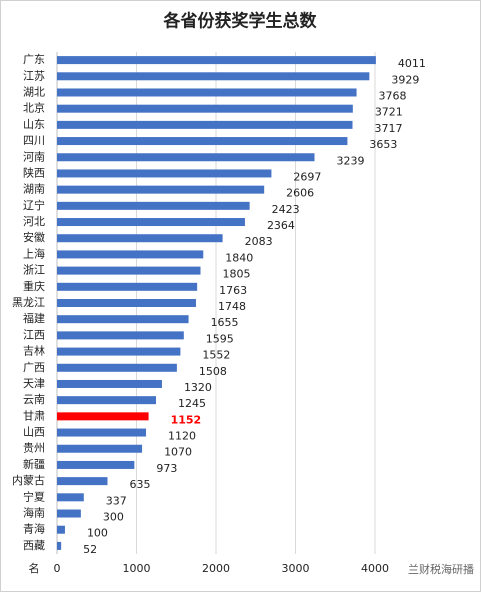 Image resolution: width=481 pixels, height=592 pixels. Describe the element at coordinates (116, 500) in the screenshot. I see `value-label: 337` at that location.